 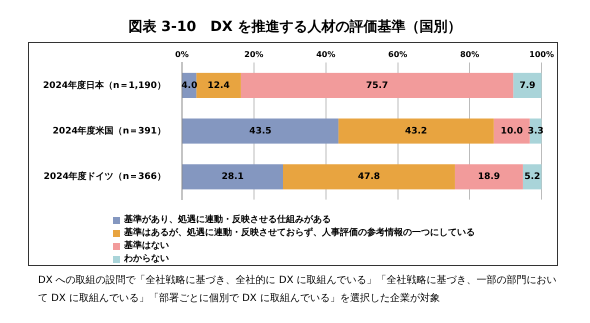 I want to click on x-tick-label: 0%, so click(x=182, y=54).